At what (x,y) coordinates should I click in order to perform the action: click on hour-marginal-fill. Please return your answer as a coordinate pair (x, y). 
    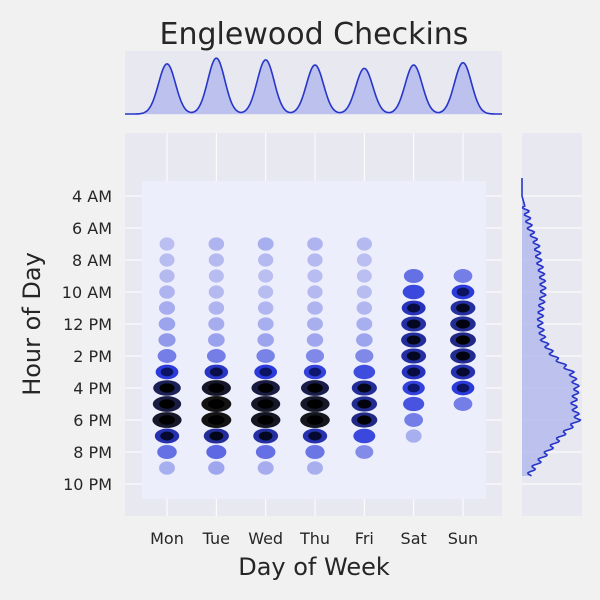
    Looking at the image, I should click on (551, 327).